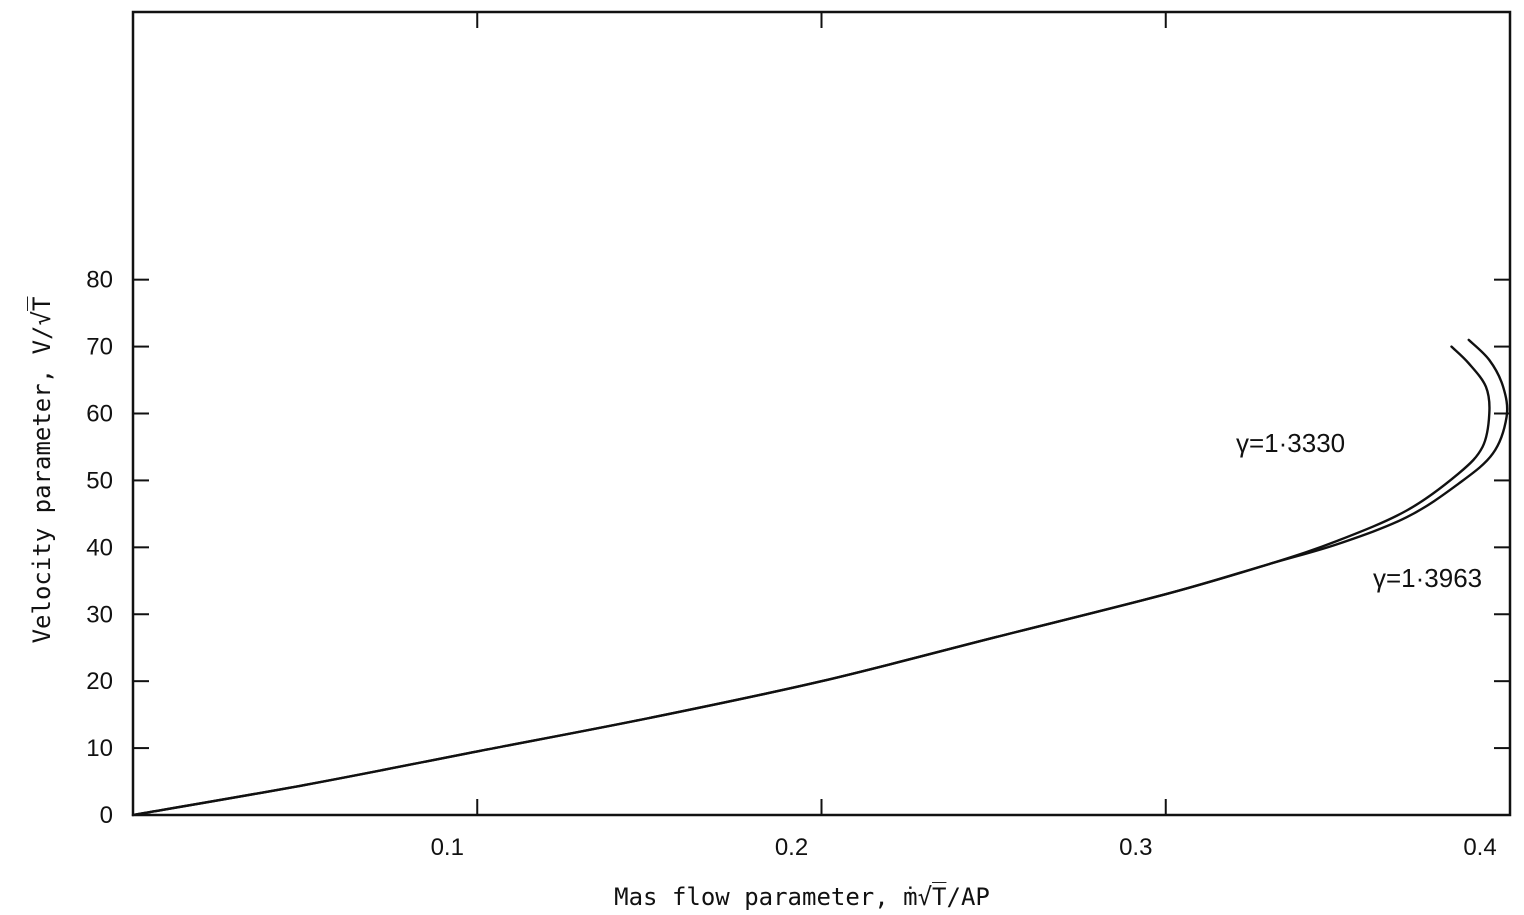 The height and width of the screenshot is (915, 1524). What do you see at coordinates (1135, 847) in the screenshot?
I see `x-tick-label: 0.3` at bounding box center [1135, 847].